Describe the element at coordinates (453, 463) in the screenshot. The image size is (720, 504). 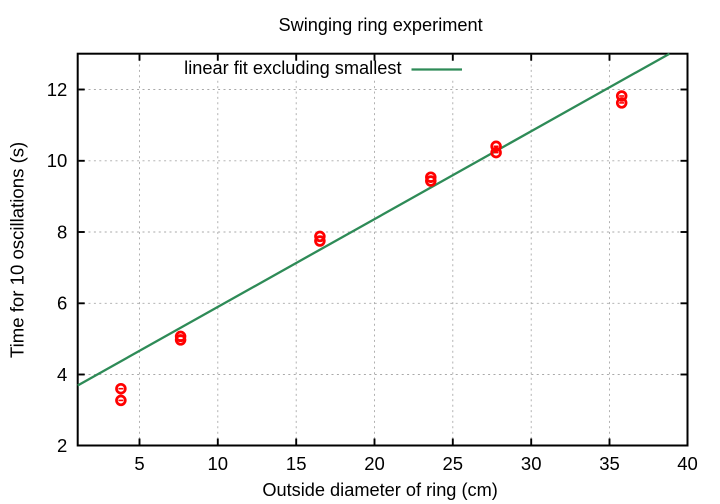
I see `svg-text: 25` at that location.